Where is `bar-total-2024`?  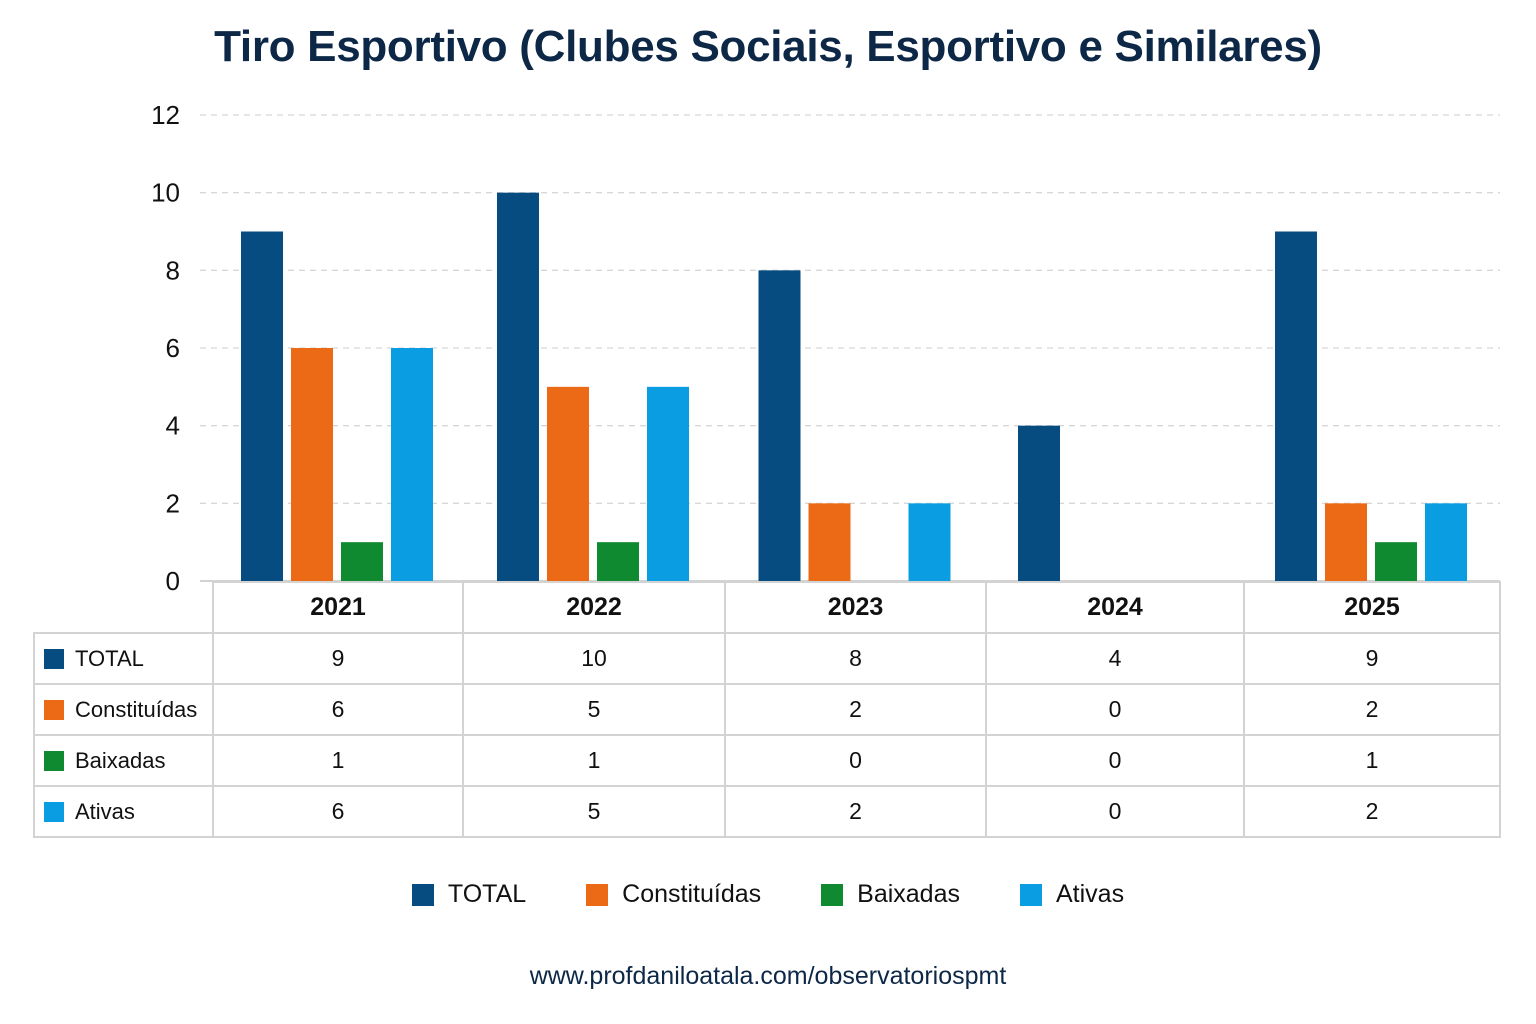 bar-total-2024 is located at coordinates (1039, 503).